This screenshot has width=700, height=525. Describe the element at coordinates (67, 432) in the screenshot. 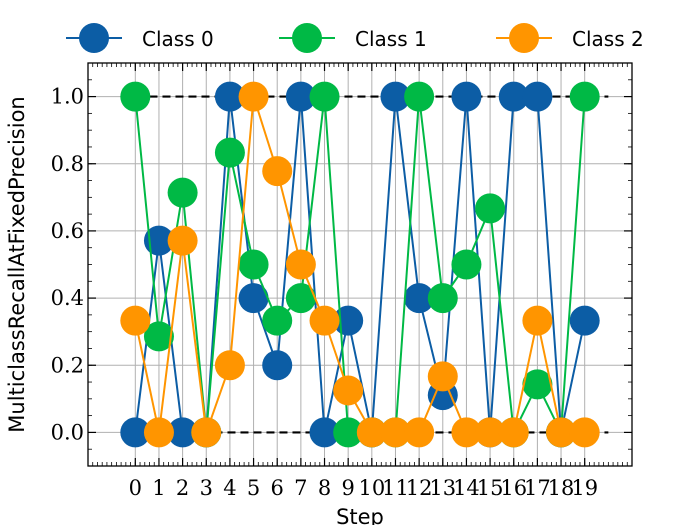

I see `y-tick-label: 0.0` at that location.